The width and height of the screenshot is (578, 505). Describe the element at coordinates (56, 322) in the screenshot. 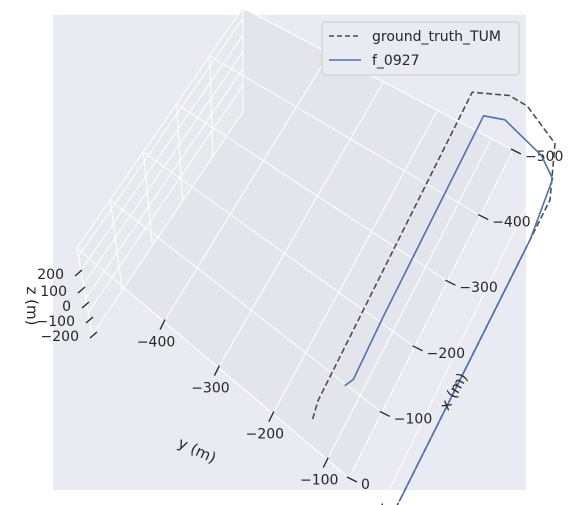

I see `z-tick-label: −100` at that location.